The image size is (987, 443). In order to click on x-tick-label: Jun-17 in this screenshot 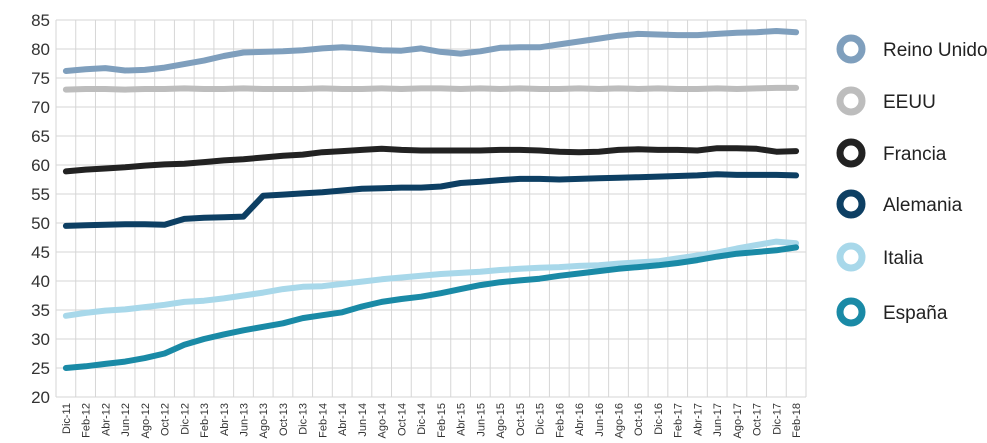, I will do `click(718, 420)`.